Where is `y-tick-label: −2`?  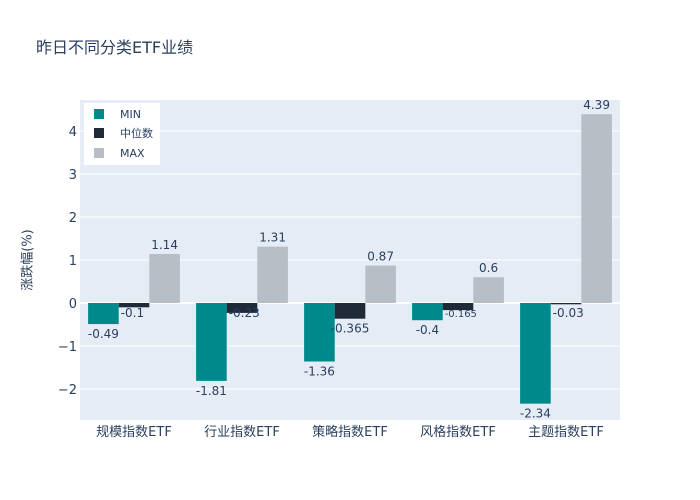
y-tick-label: −2 is located at coordinates (67, 390).